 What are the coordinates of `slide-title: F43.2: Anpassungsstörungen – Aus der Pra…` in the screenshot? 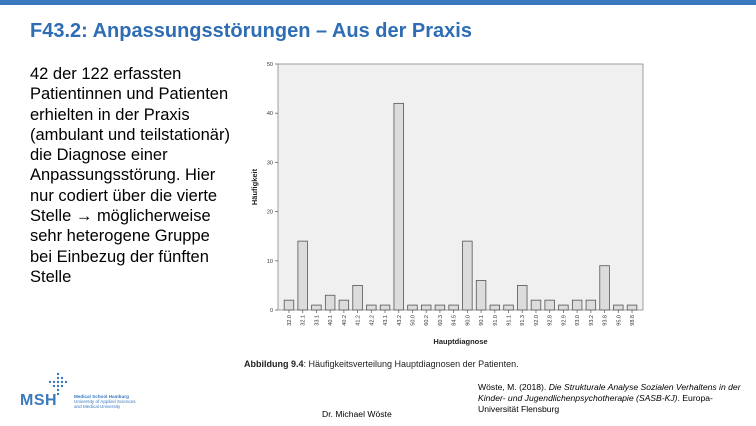 It's located at (251, 31).